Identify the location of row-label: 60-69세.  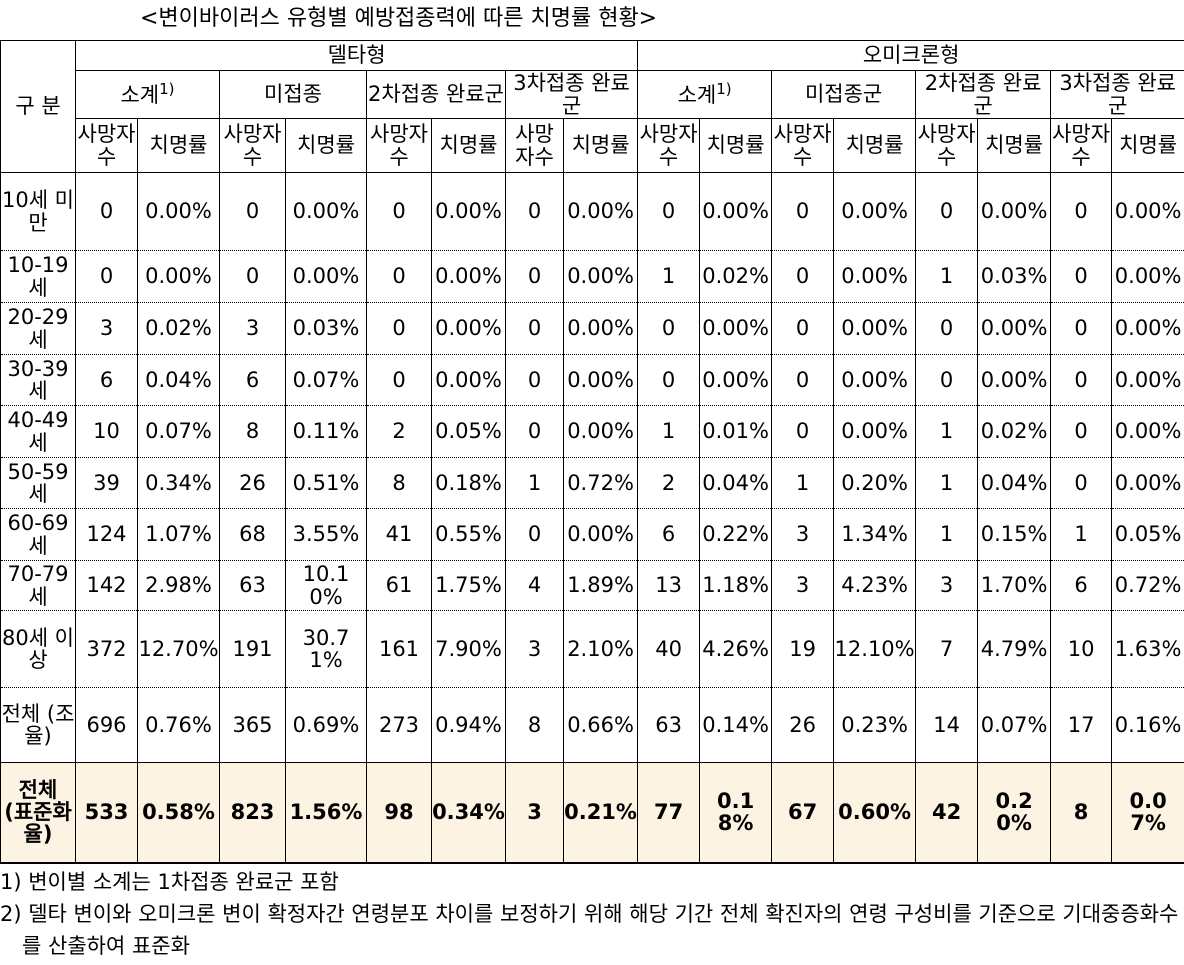
(38, 534).